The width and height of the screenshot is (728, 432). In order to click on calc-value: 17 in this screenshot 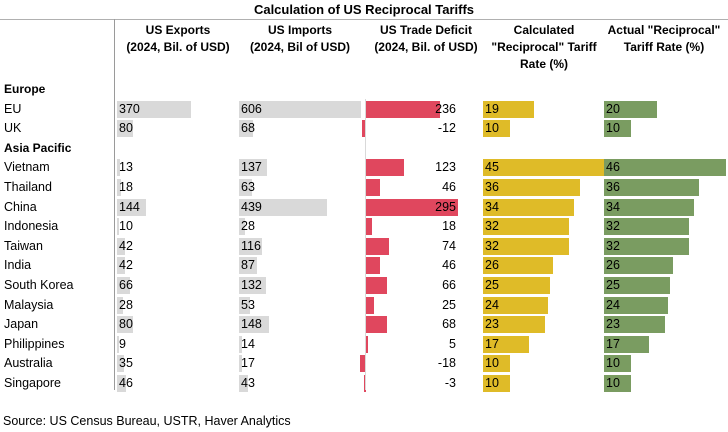, I will do `click(492, 344)`.